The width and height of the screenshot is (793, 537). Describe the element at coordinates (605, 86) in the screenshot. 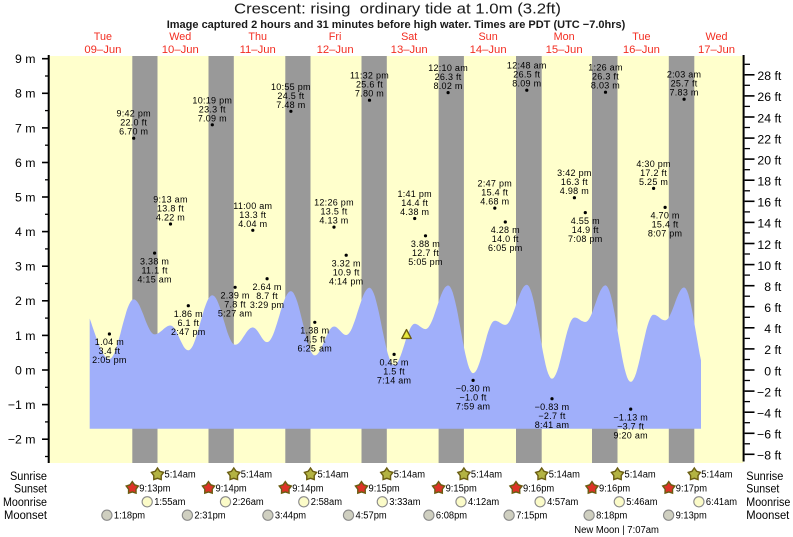

I see `svg-text: 8.03 m` at that location.